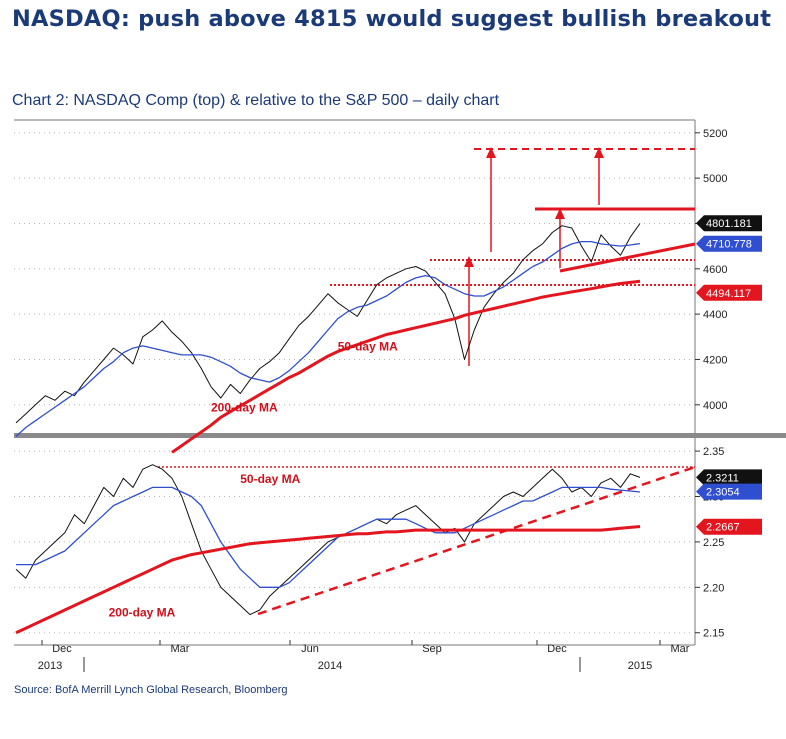 The width and height of the screenshot is (786, 739). I want to click on arrowhead-right, so click(599, 152).